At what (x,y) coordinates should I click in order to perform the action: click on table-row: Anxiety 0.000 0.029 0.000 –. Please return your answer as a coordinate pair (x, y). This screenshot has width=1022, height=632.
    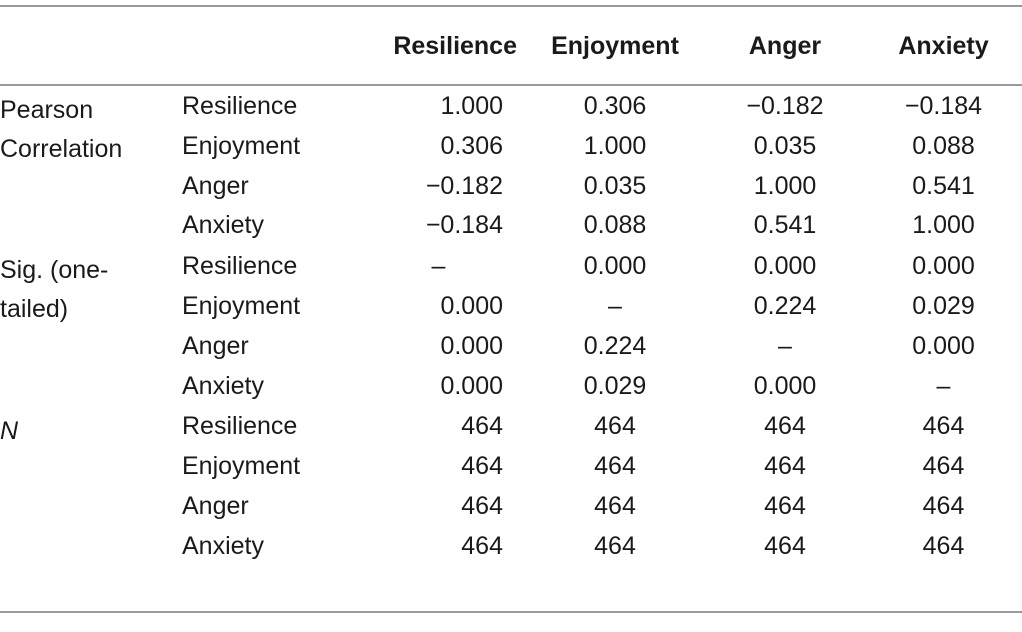
    Looking at the image, I should click on (511, 386).